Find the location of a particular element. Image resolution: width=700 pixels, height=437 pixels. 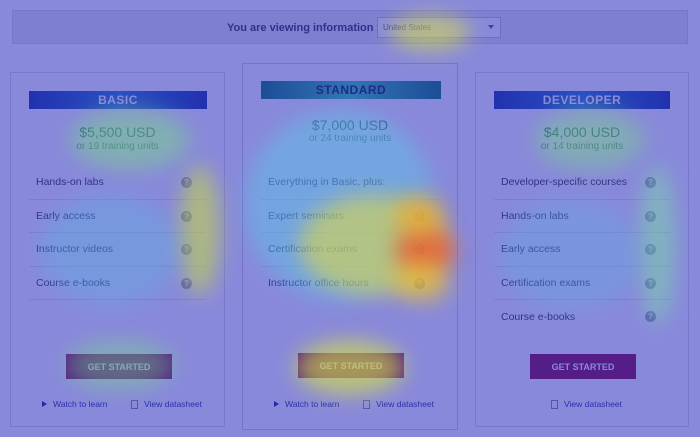

feature-label: Developer-specific courses is located at coordinates (564, 182).